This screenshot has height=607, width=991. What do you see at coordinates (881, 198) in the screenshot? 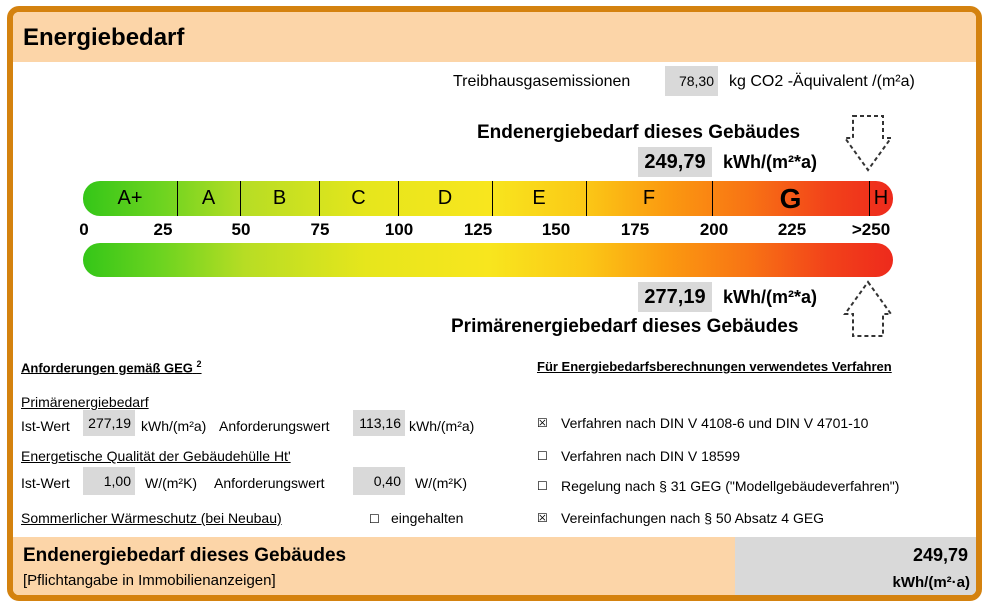
I see `class-h: H` at bounding box center [881, 198].